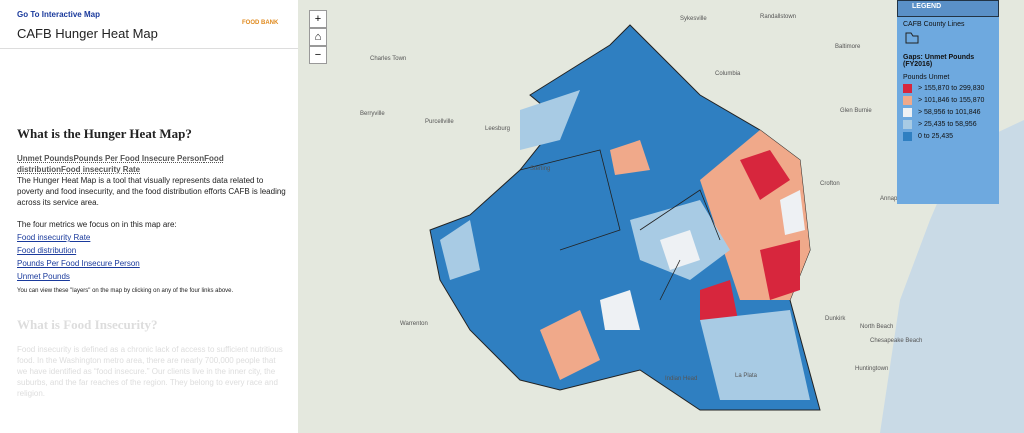 This screenshot has height=433, width=1024. Describe the element at coordinates (848, 47) in the screenshot. I see `place-label: Baltimore` at that location.